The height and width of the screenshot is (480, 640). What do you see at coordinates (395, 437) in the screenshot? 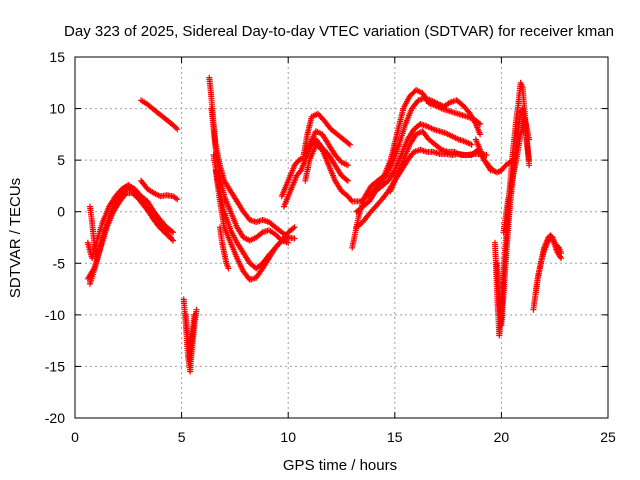
I see `x-tick-label: 15` at bounding box center [395, 437].